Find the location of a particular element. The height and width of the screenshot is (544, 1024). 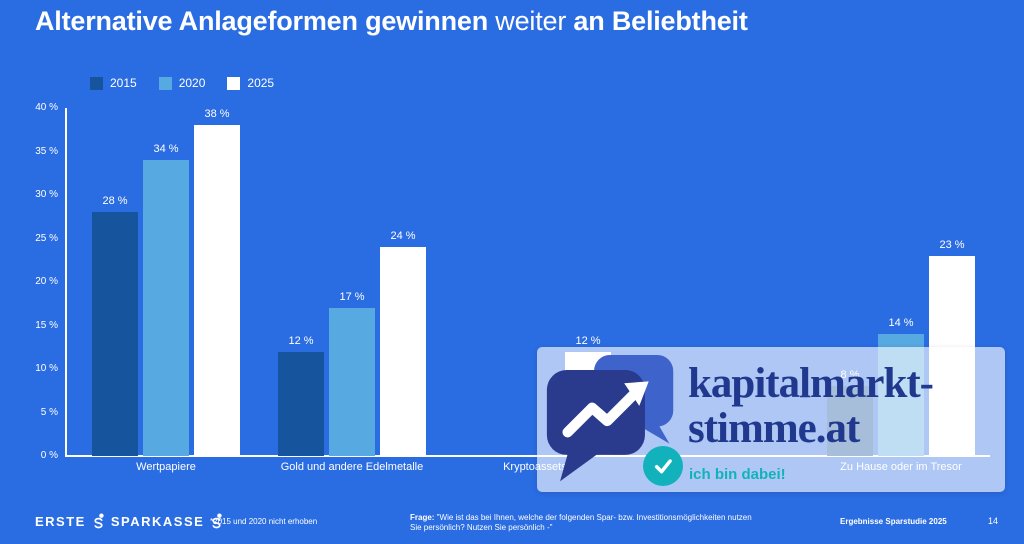

y-tick-label: 15 % is located at coordinates (46, 325).